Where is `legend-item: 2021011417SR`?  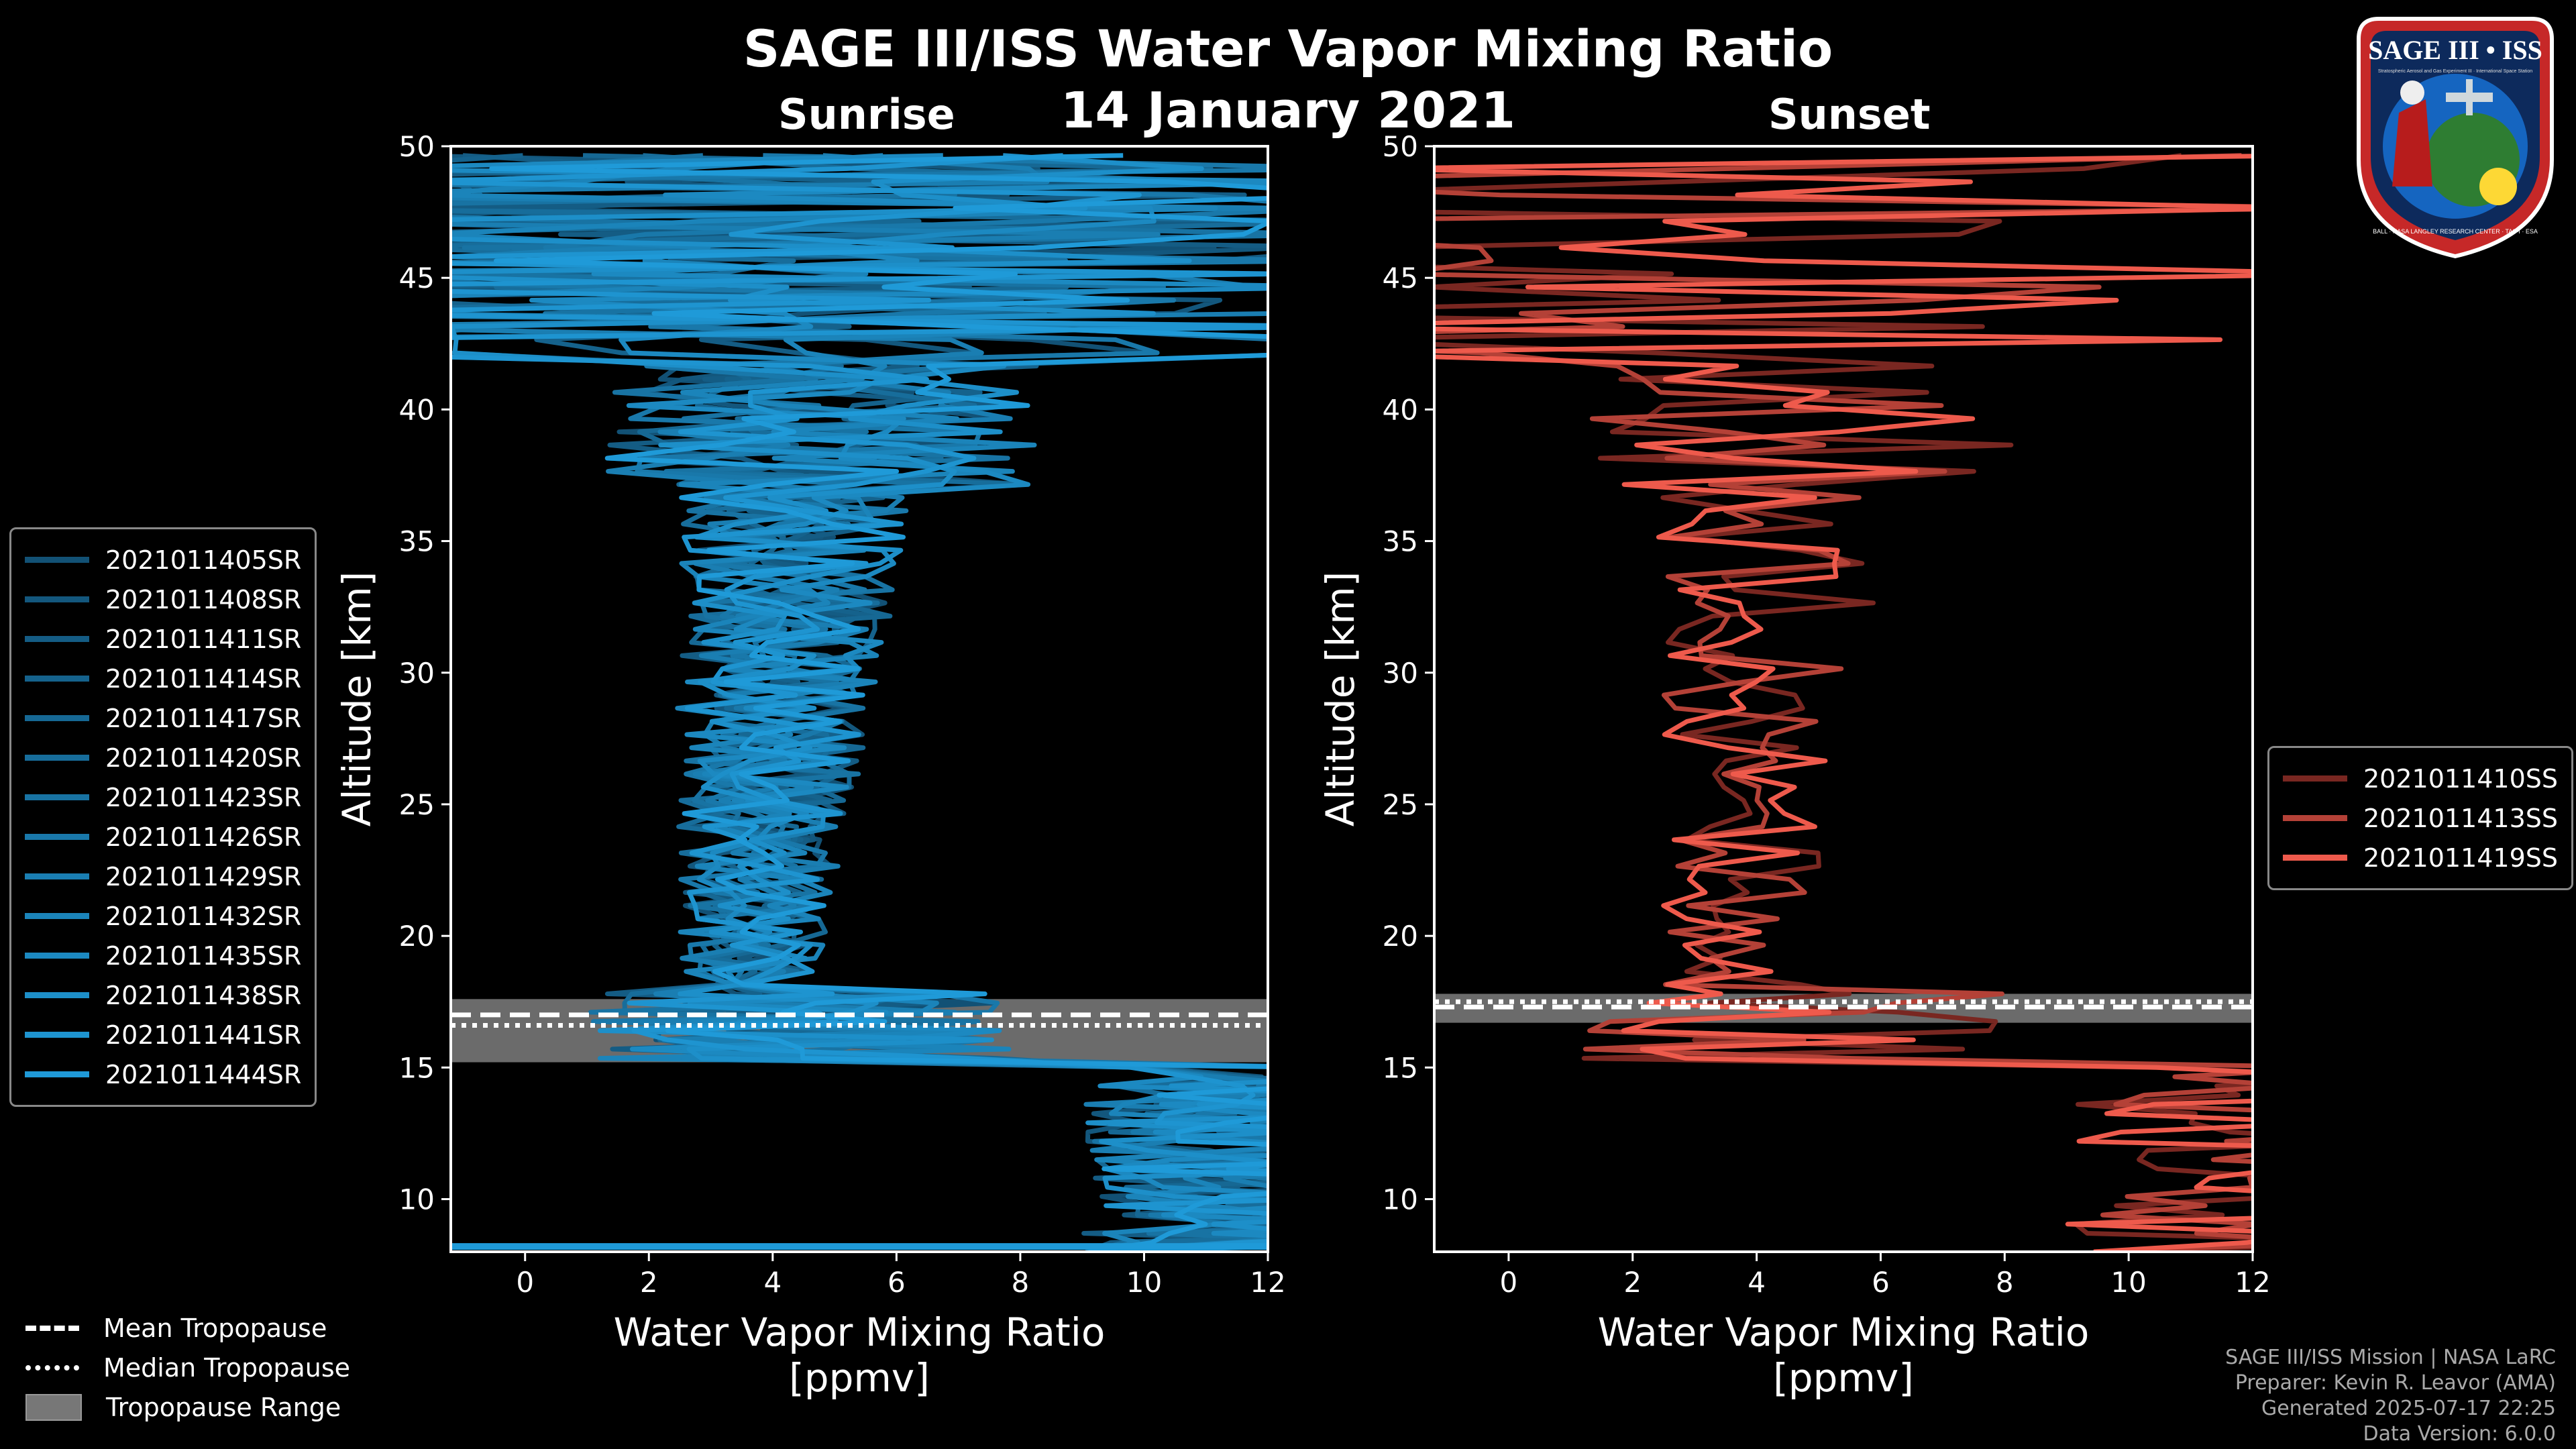 legend-item: 2021011417SR is located at coordinates (163, 718).